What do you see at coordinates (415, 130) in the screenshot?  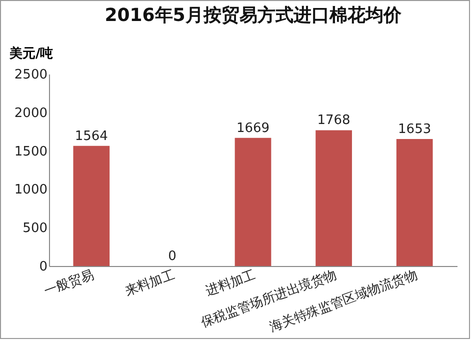 I see `data-label: 1653` at bounding box center [415, 130].